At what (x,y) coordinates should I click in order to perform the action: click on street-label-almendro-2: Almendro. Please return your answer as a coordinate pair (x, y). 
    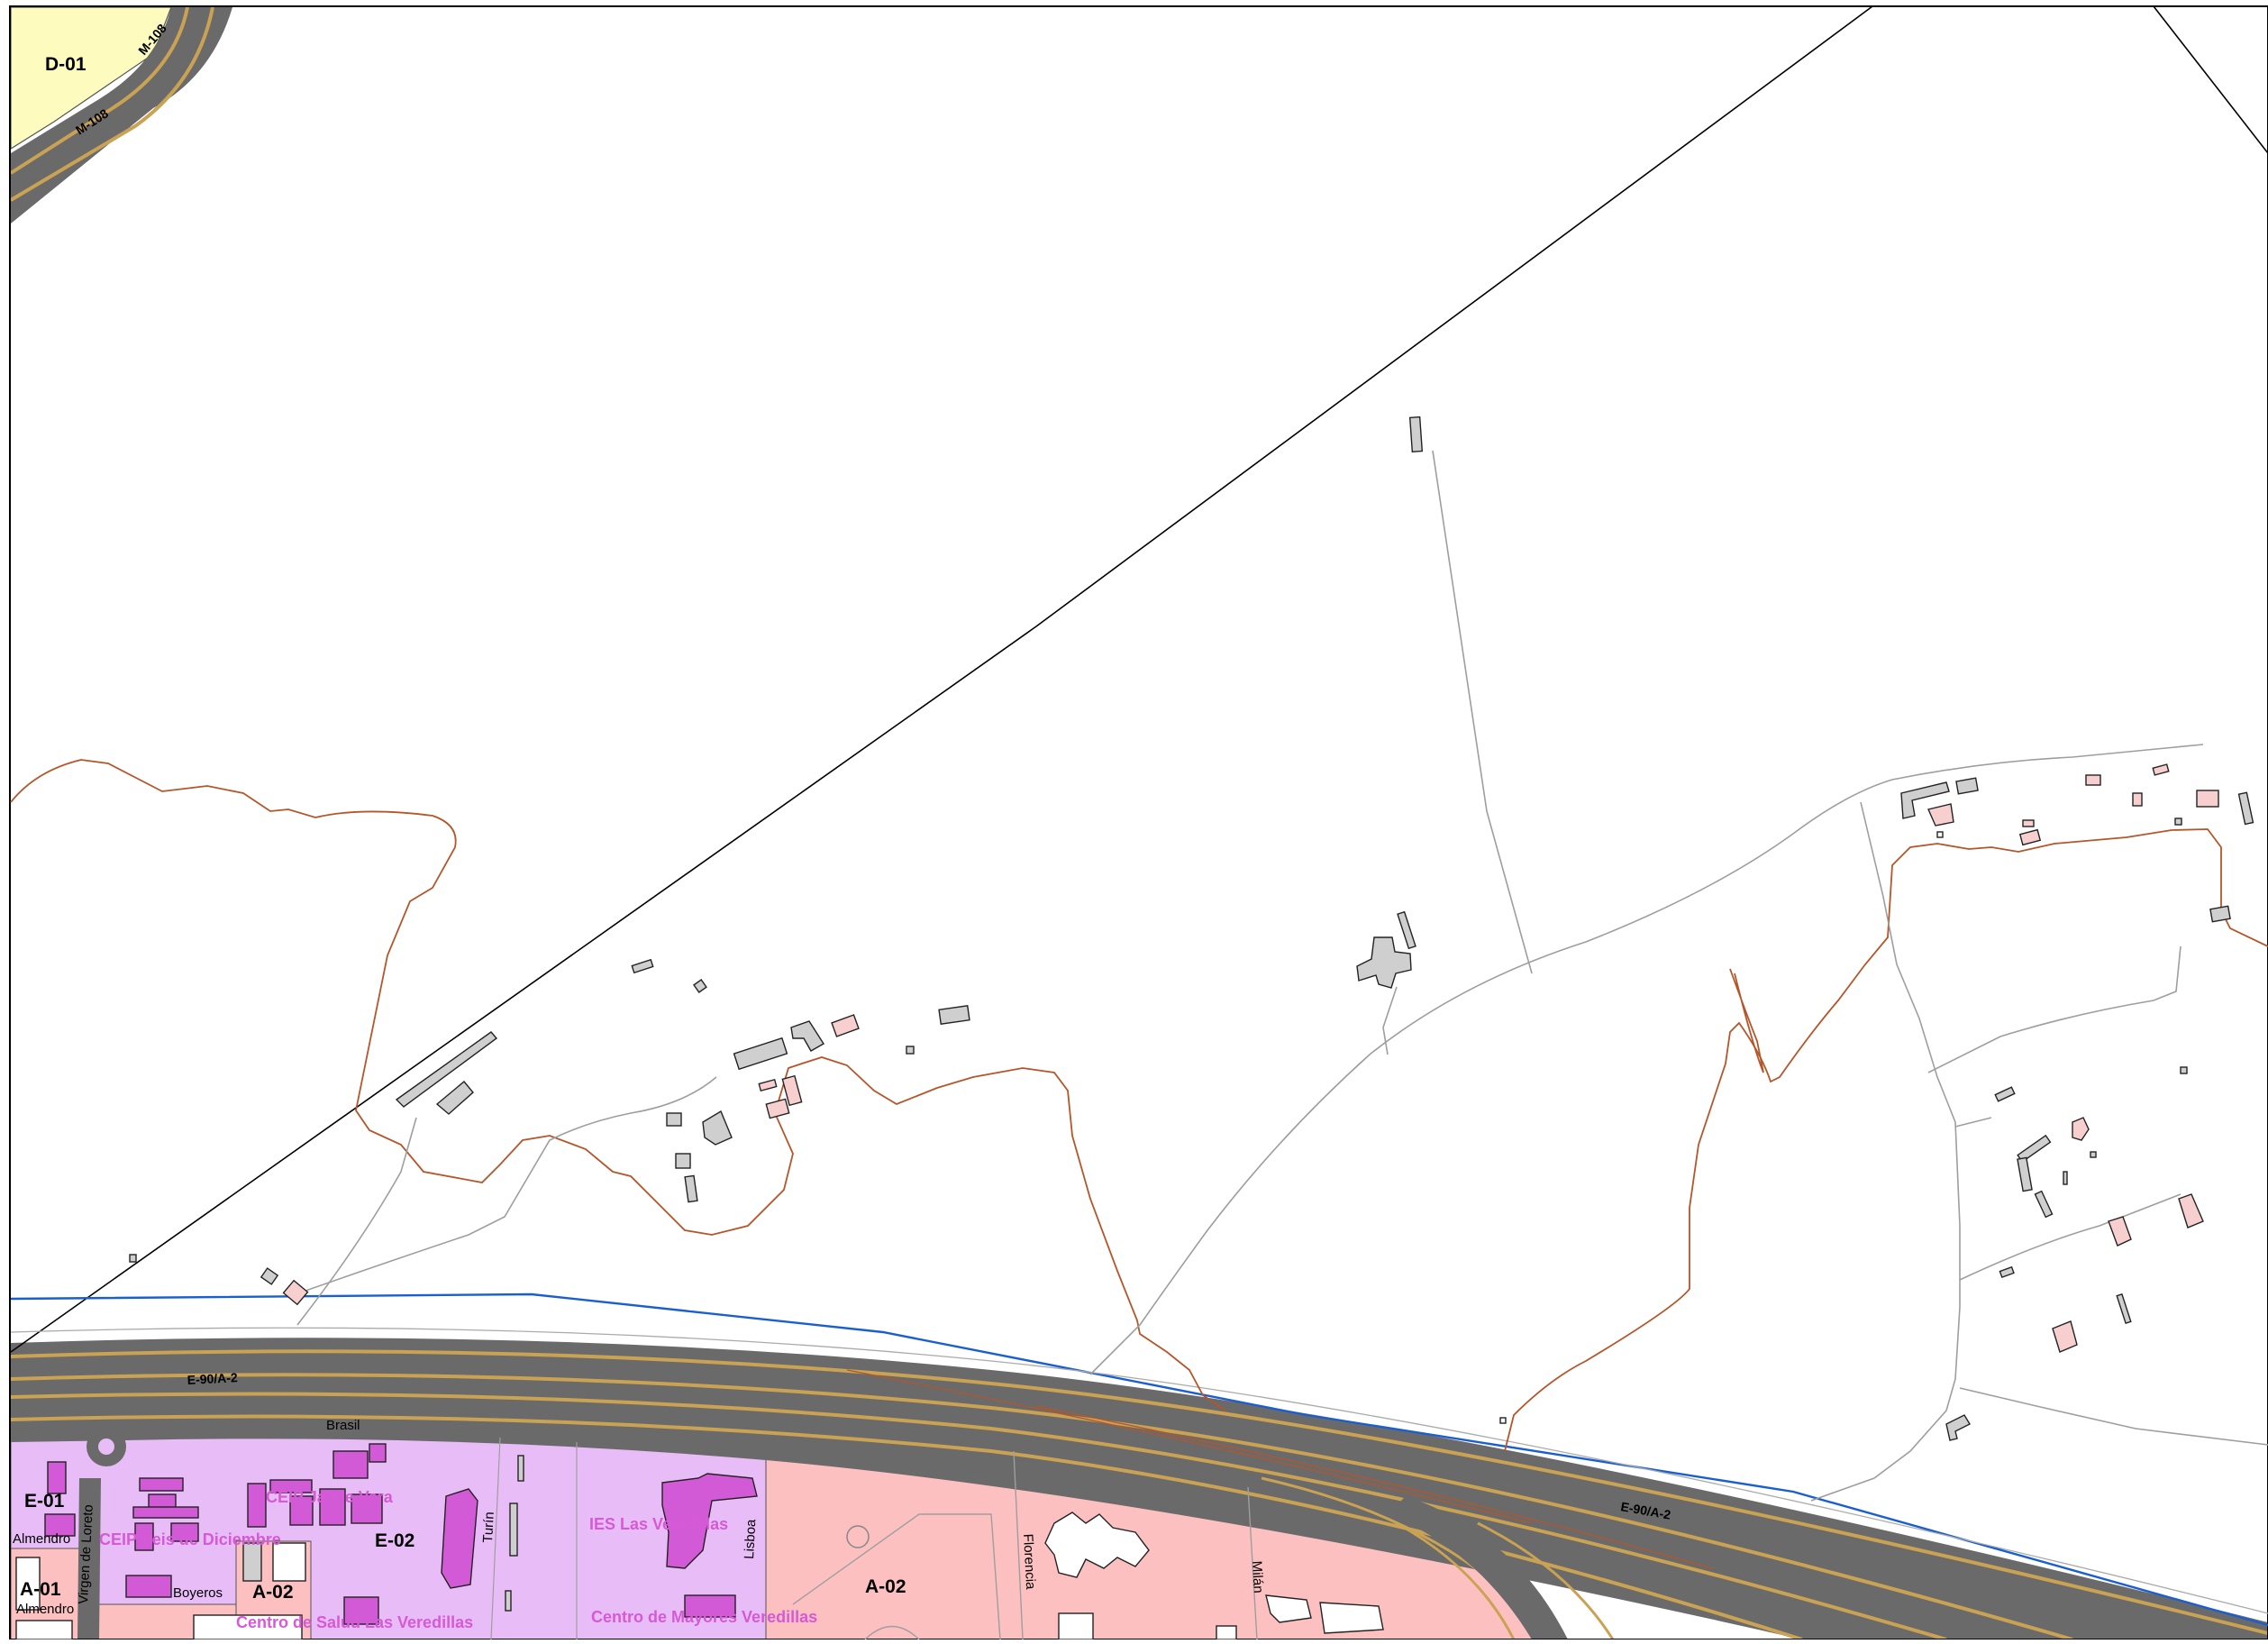
    Looking at the image, I should click on (45, 1609).